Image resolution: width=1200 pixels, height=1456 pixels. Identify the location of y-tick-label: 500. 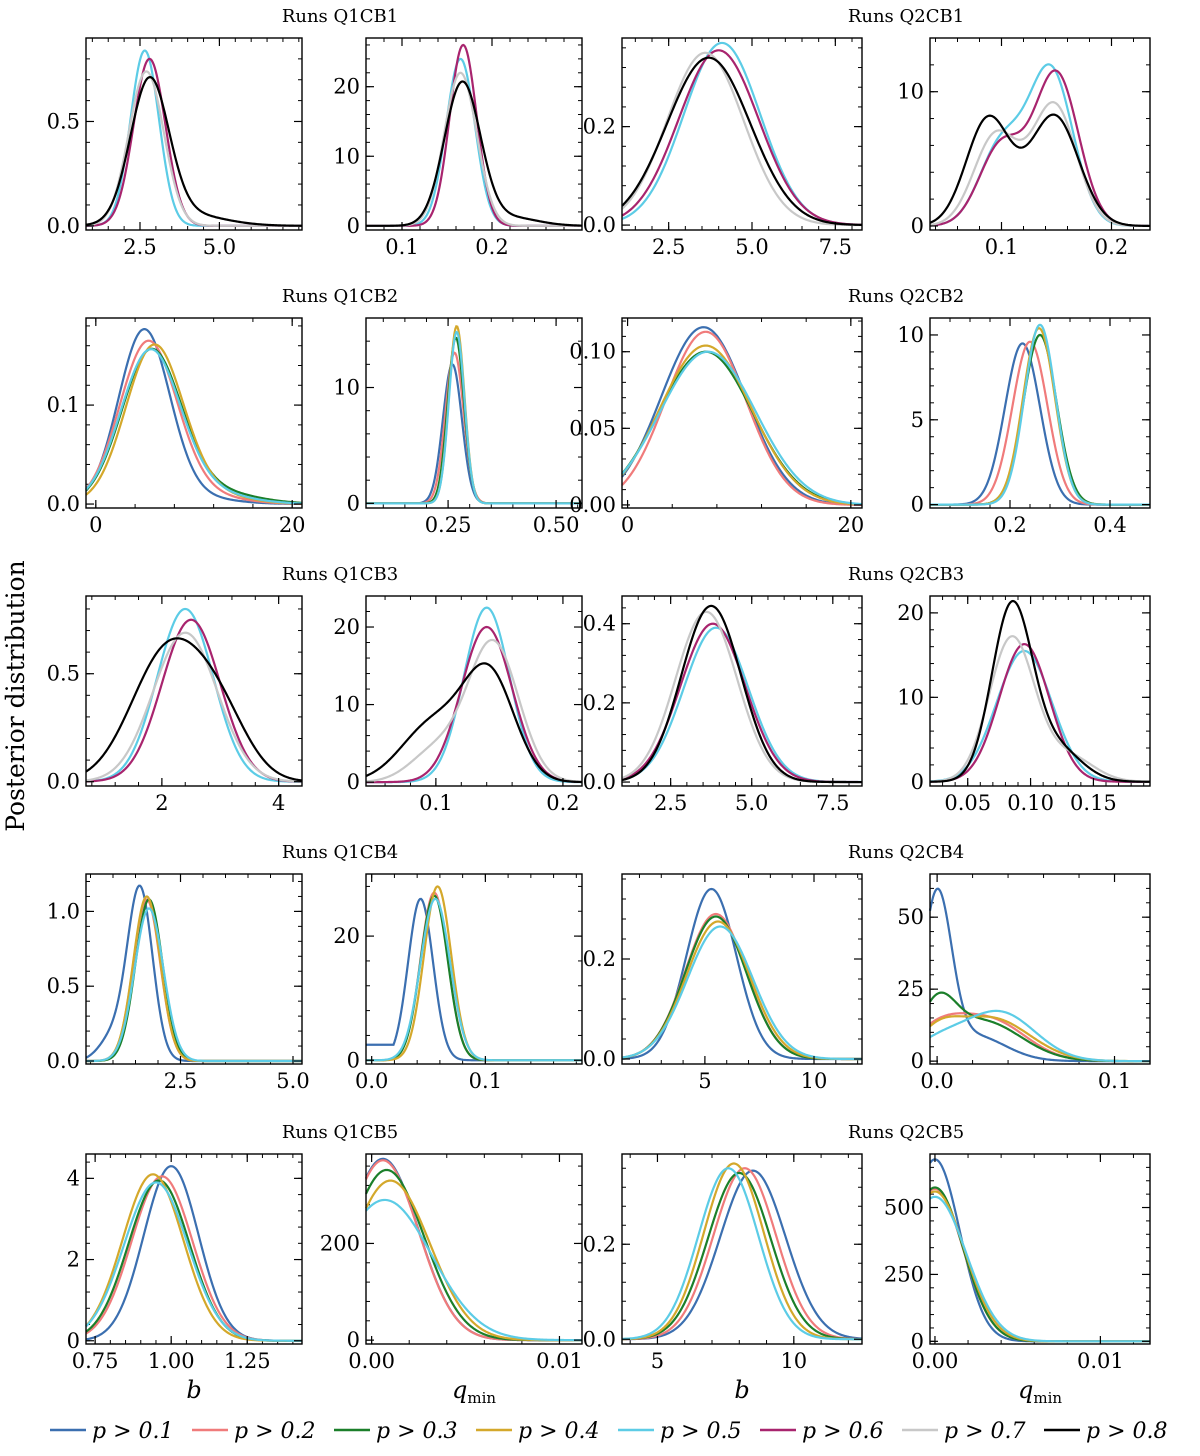
(904, 1208).